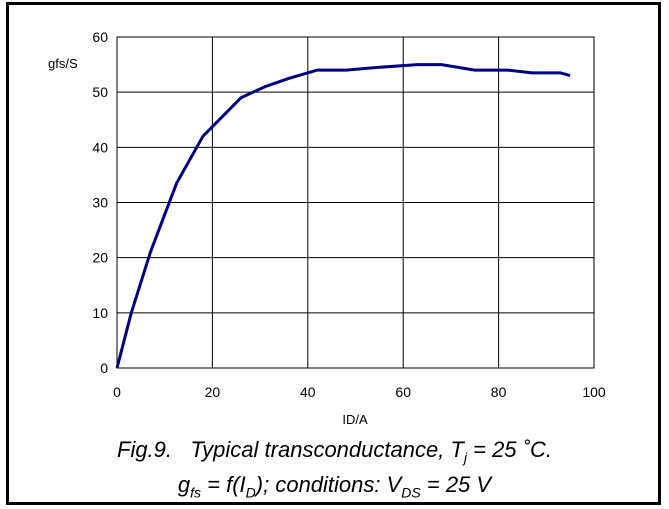  What do you see at coordinates (403, 392) in the screenshot?
I see `x-tick-label-60: 60` at bounding box center [403, 392].